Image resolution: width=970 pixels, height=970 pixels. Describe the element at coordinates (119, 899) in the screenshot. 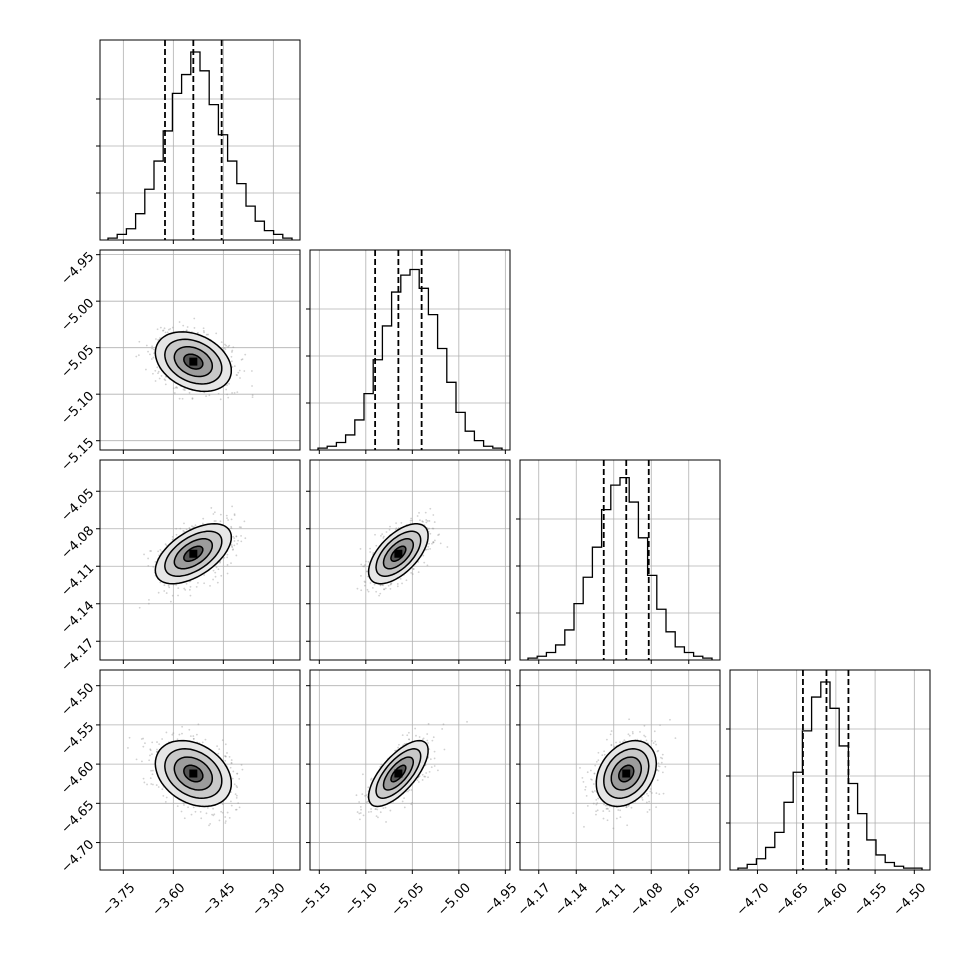

I see `x-tick-label-0-0: −3.75` at that location.